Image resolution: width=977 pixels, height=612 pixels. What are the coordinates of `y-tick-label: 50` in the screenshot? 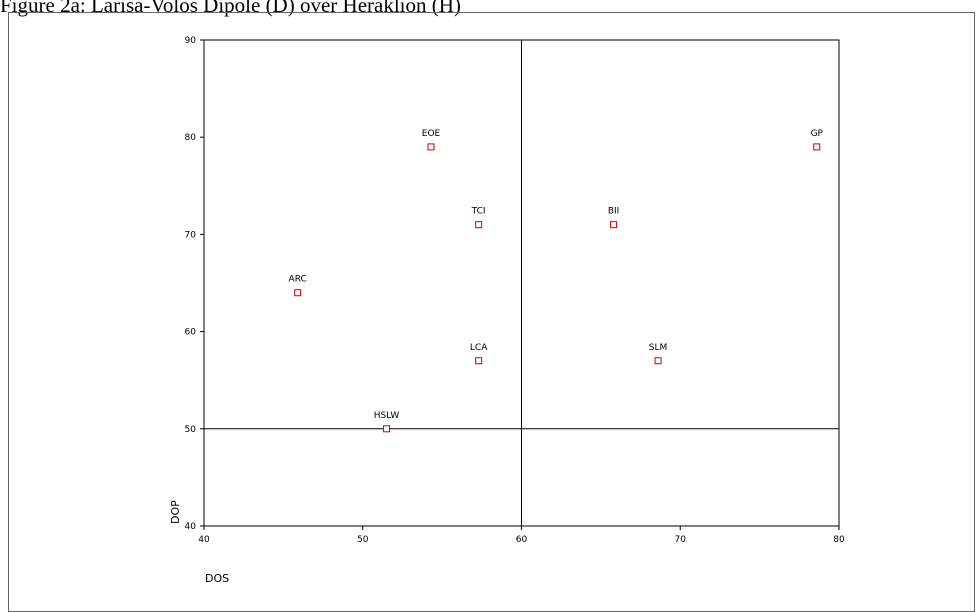 It's located at (191, 430).